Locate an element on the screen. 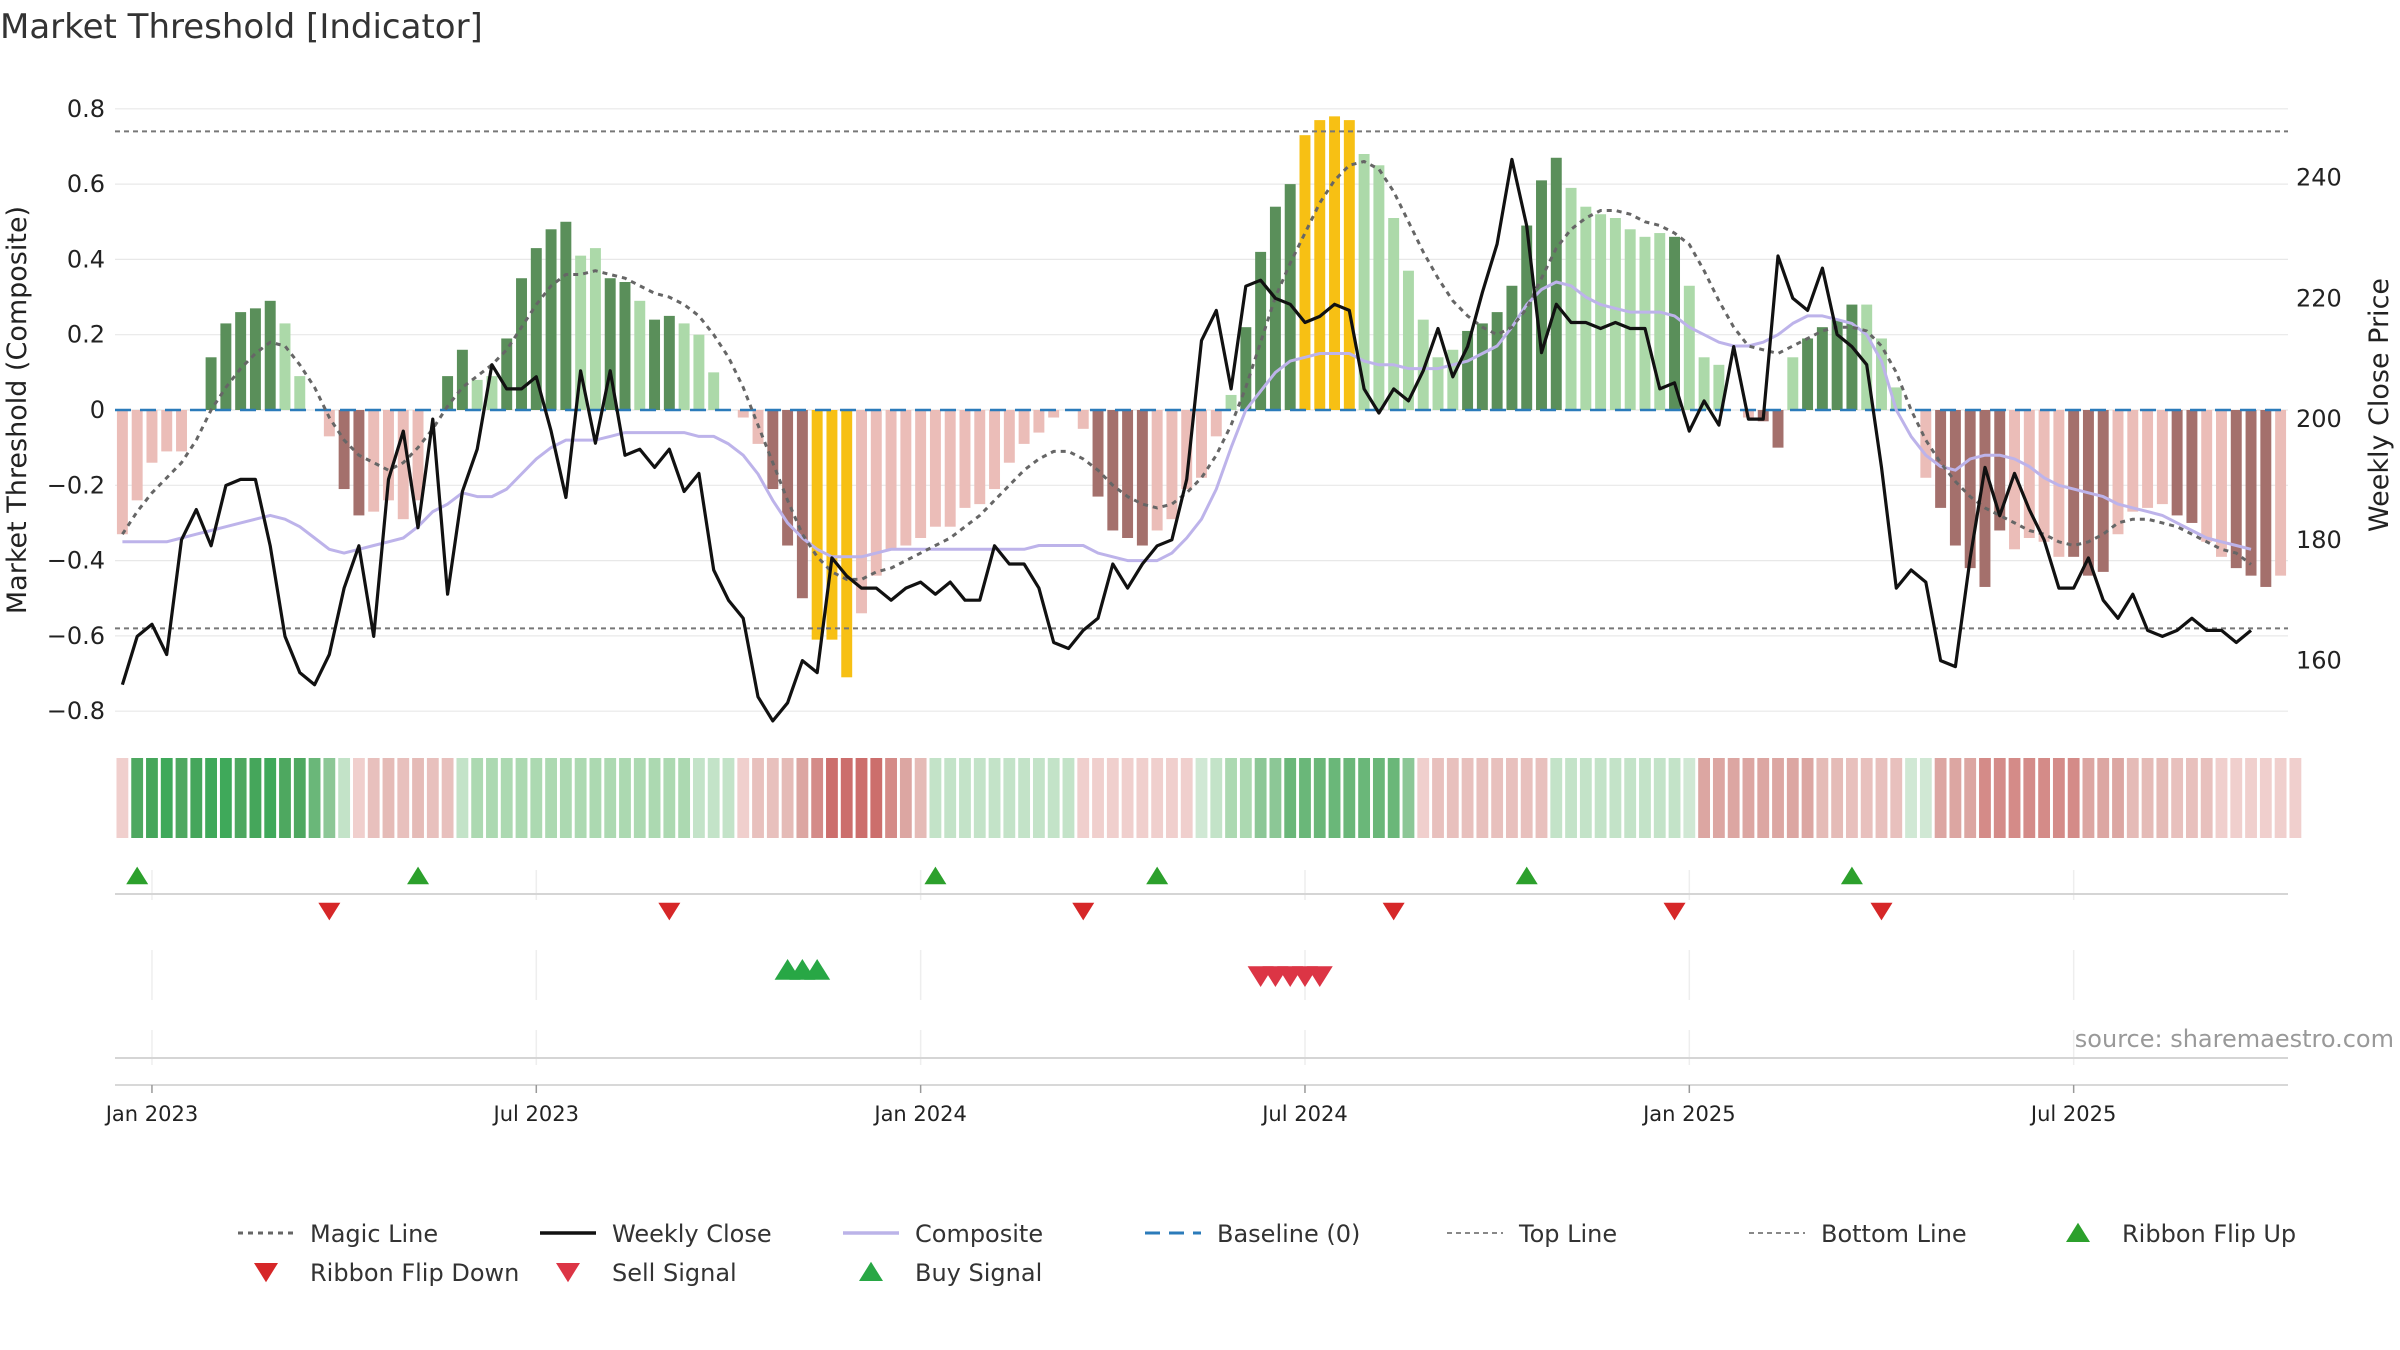 The height and width of the screenshot is (1350, 2400). legend-swatch is located at coordinates (871, 1271).